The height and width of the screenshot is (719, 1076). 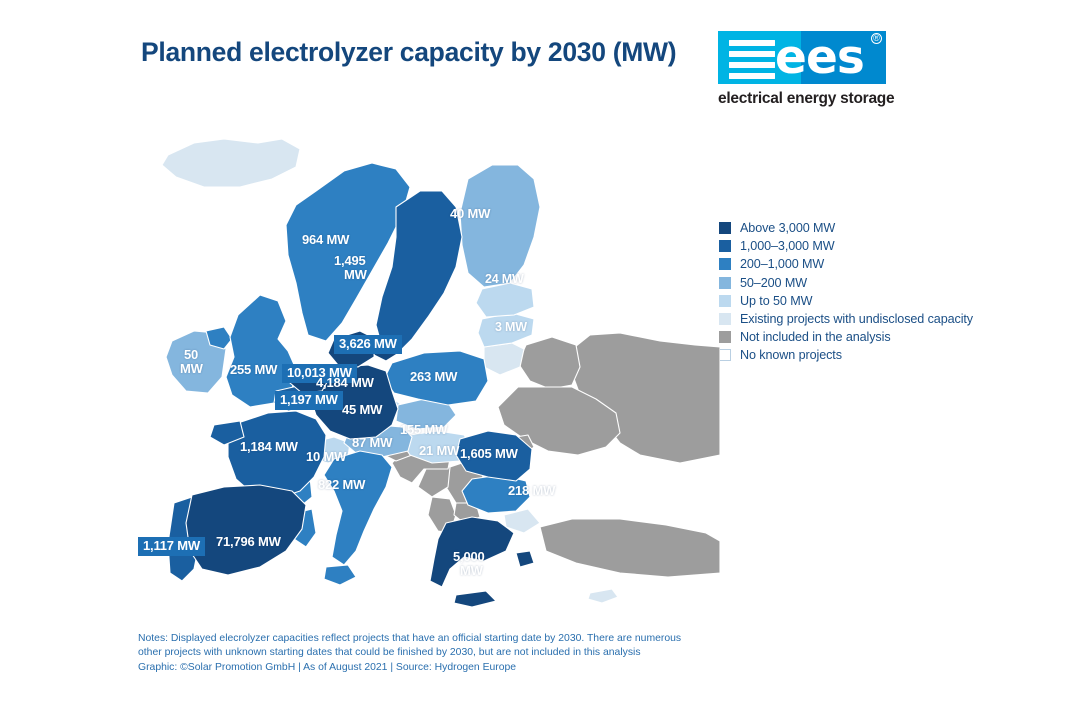 I want to click on legend-item-no-projects: No known projects, so click(x=846, y=355).